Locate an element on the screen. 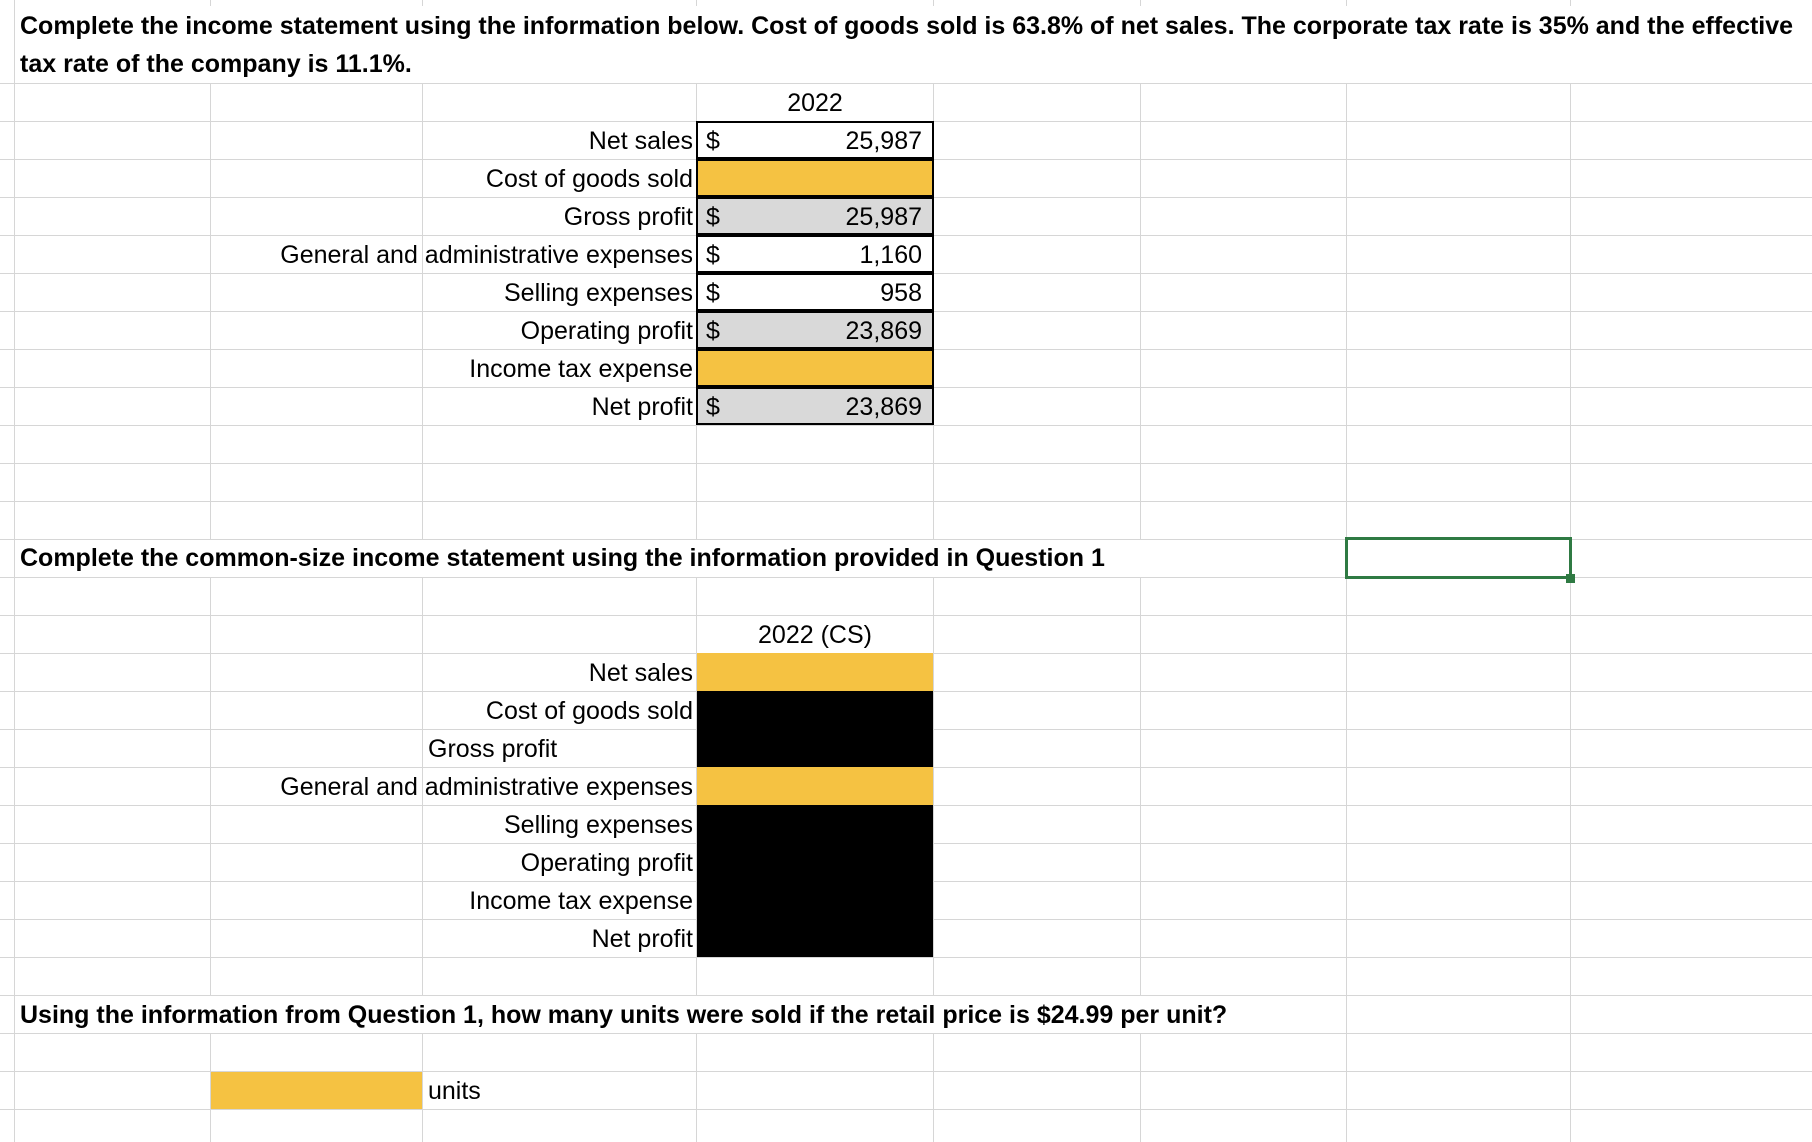  income-label-gross-profit: Gross profit is located at coordinates (628, 217).